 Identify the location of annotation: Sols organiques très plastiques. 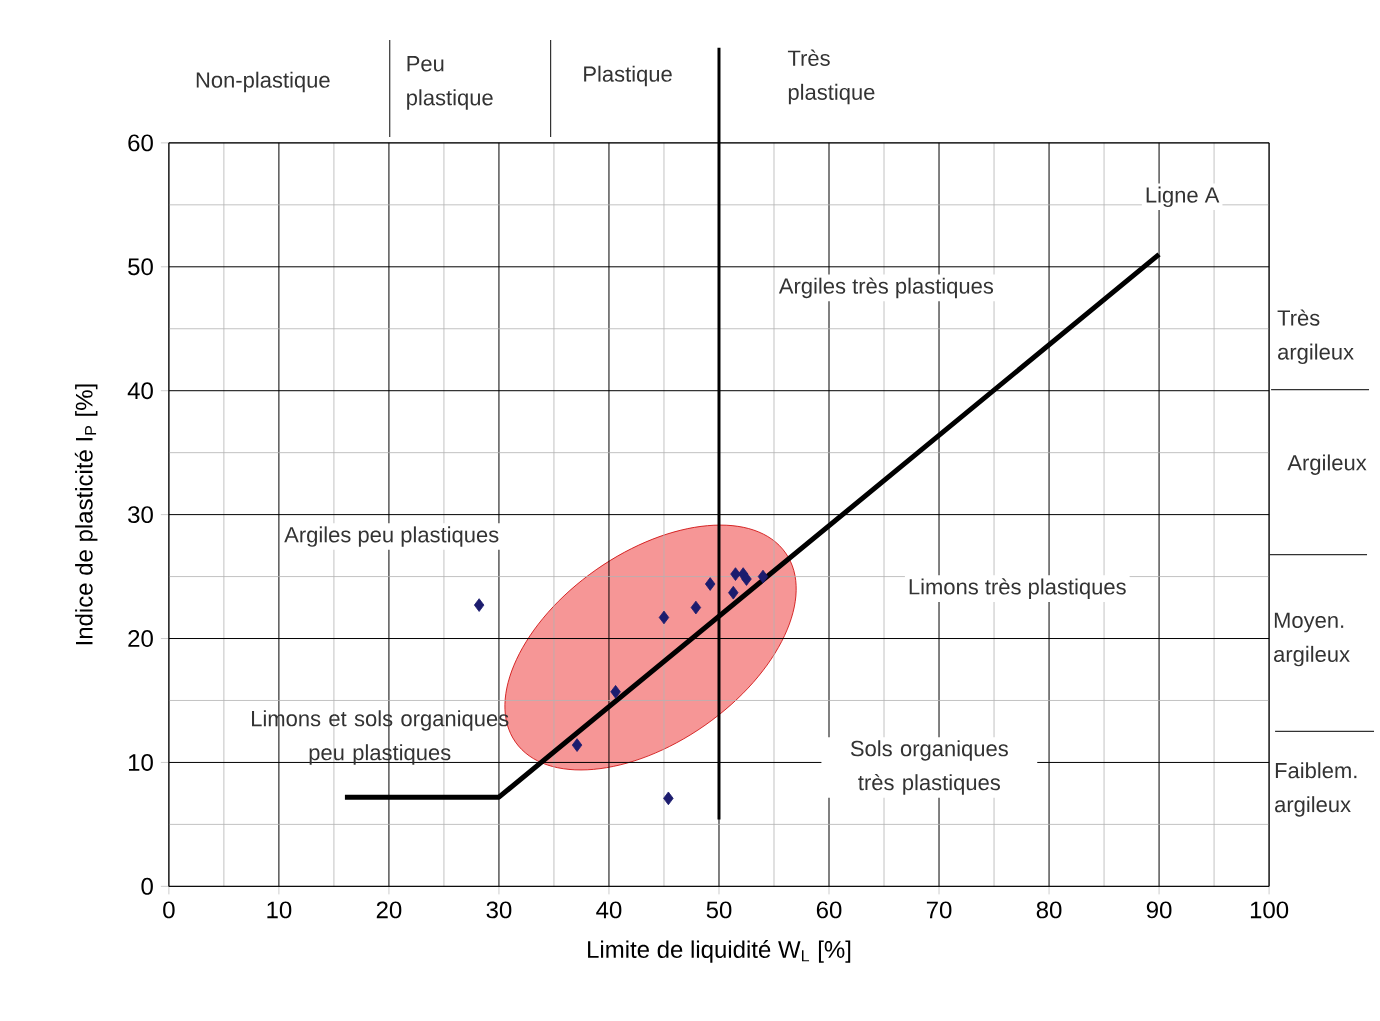
(929, 767).